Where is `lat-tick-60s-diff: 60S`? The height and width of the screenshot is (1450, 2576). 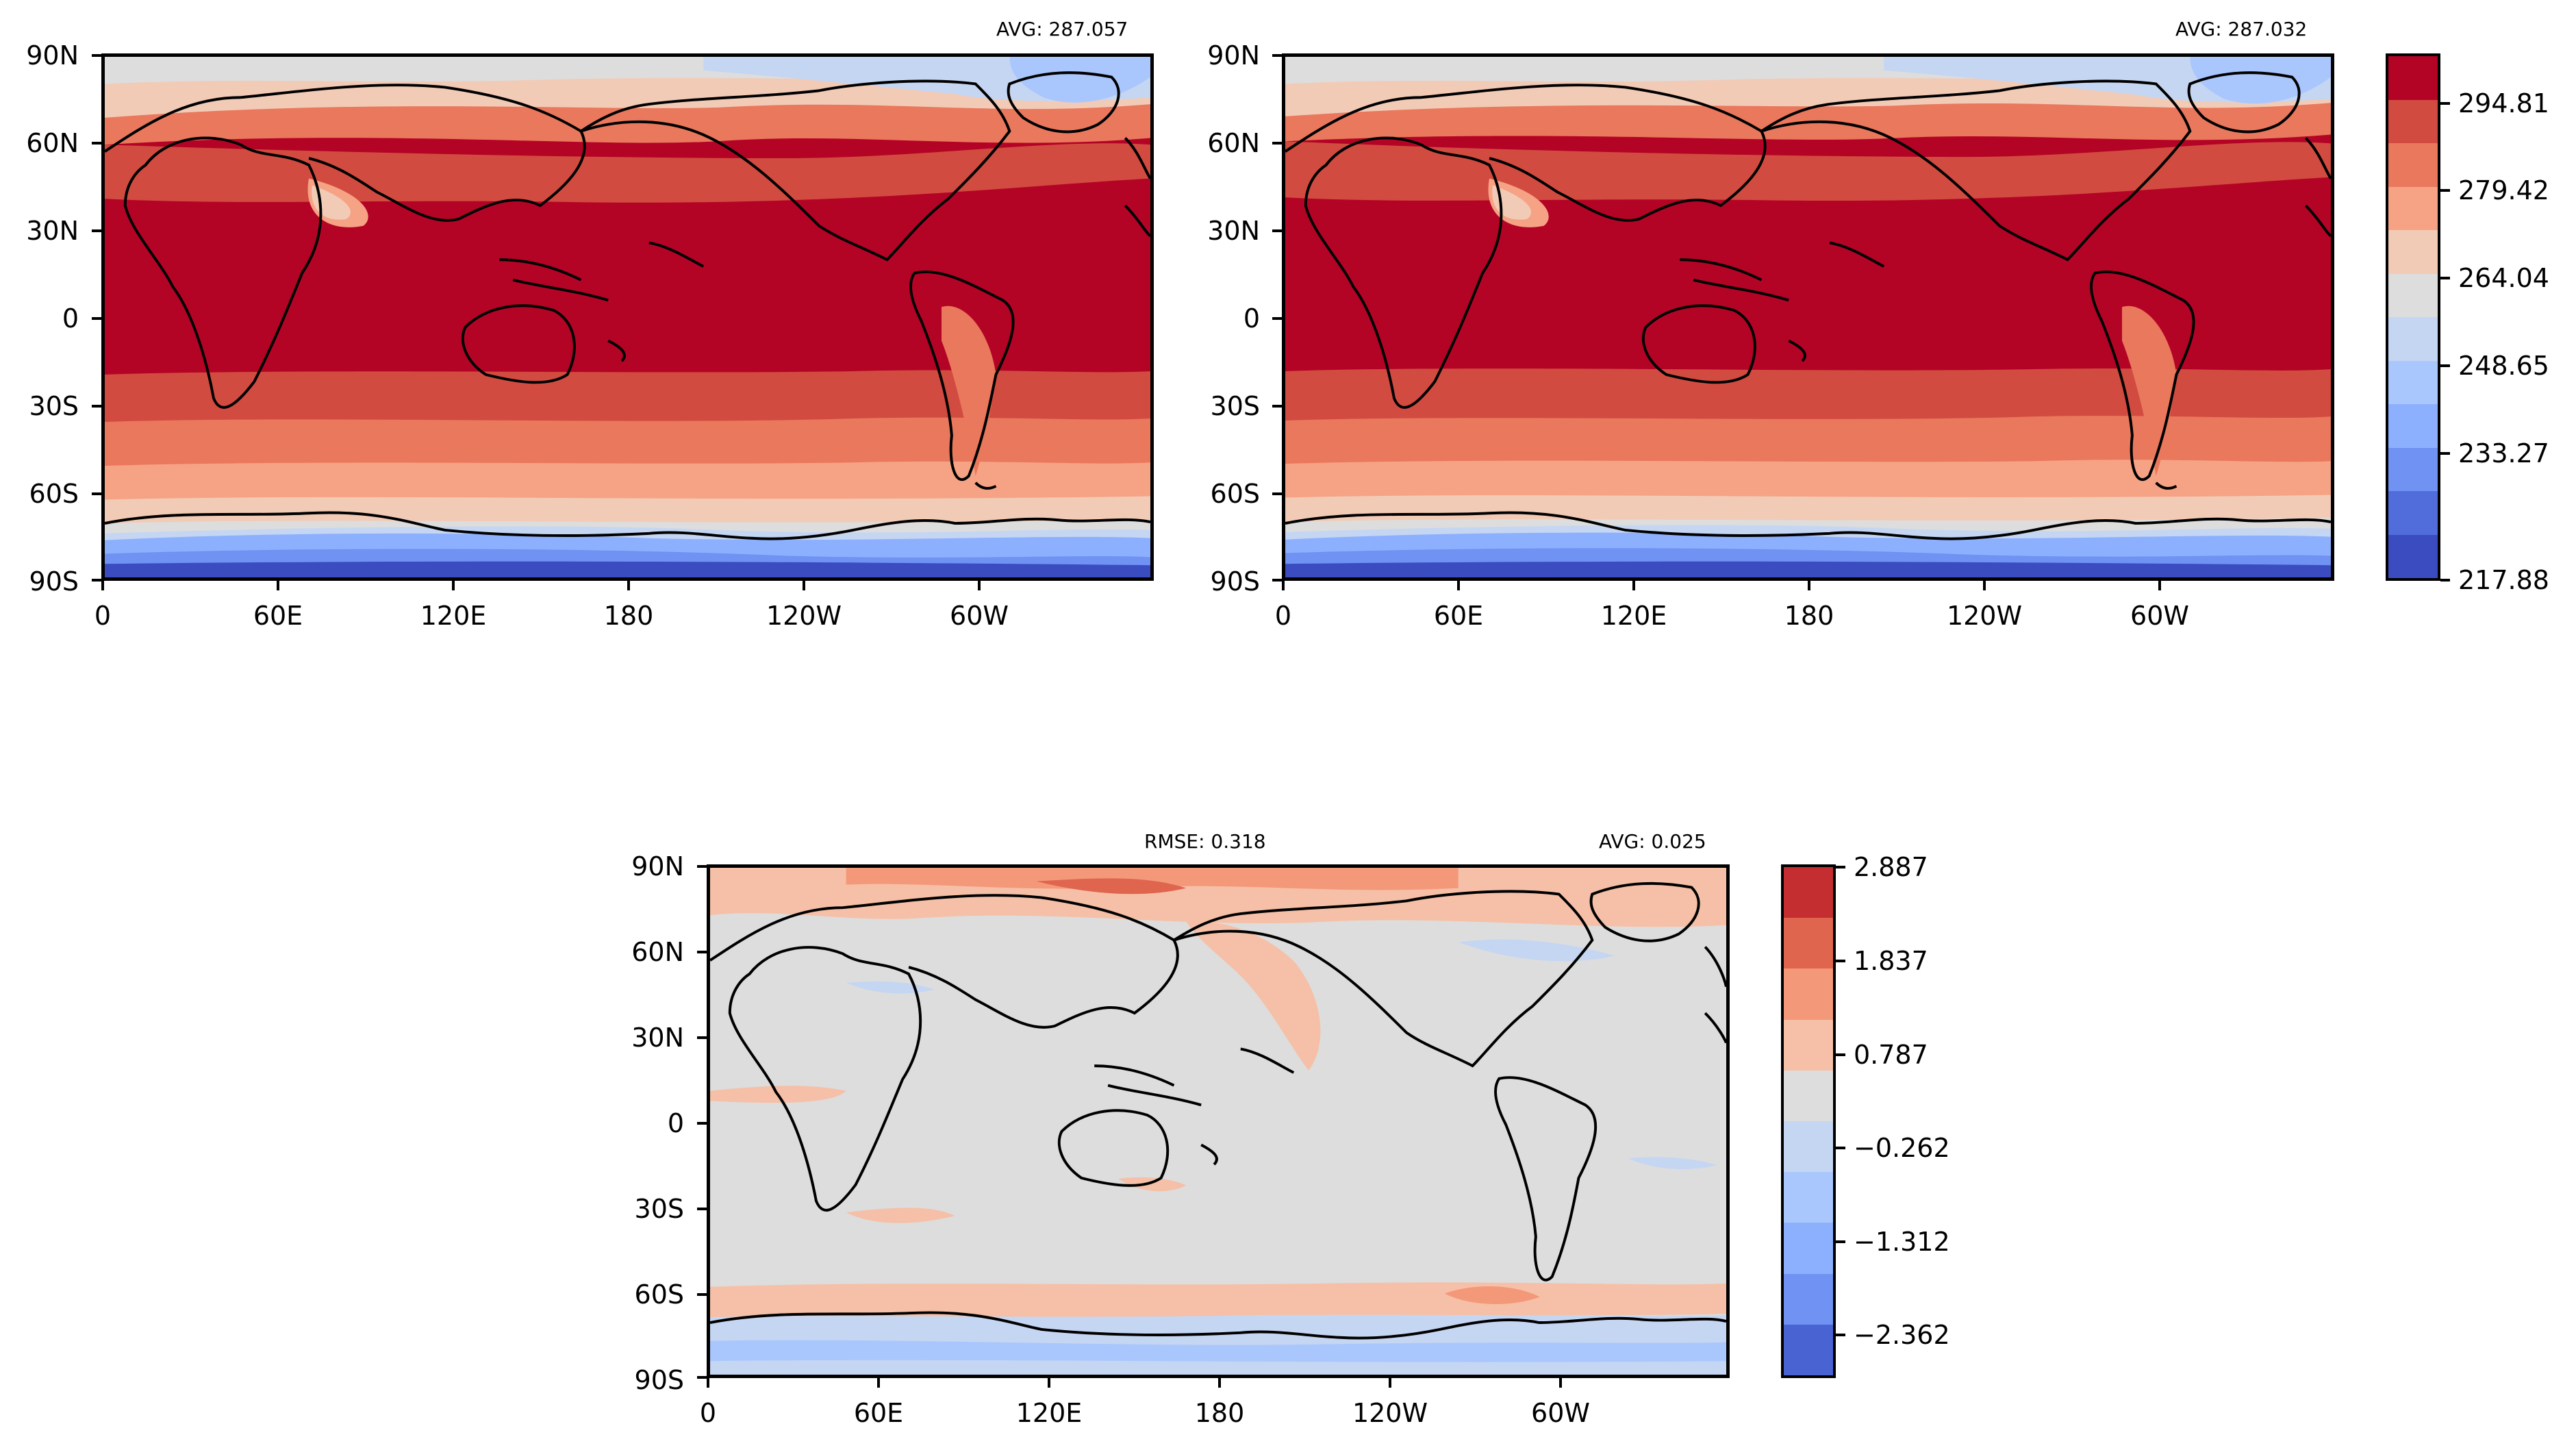 lat-tick-60s-diff: 60S is located at coordinates (659, 1294).